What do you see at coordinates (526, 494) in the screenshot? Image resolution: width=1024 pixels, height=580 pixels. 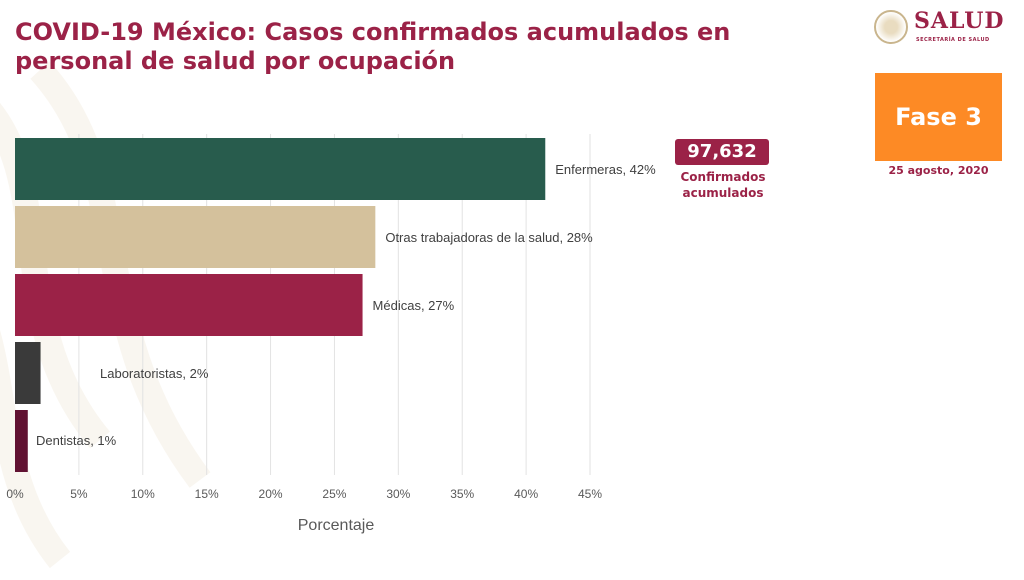 I see `x-tick-label: 40%` at bounding box center [526, 494].